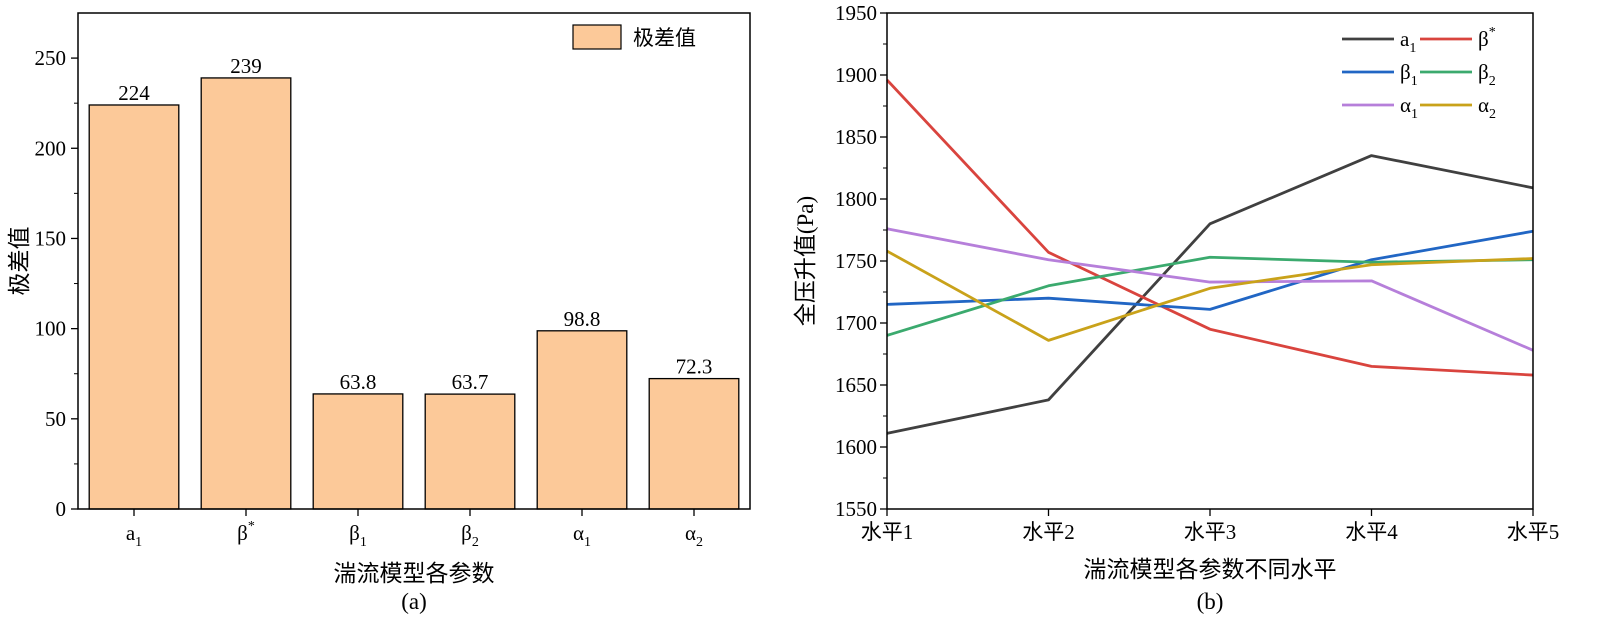 The width and height of the screenshot is (1600, 632). Describe the element at coordinates (856, 509) in the screenshot. I see `y-tick-label: 1550` at that location.